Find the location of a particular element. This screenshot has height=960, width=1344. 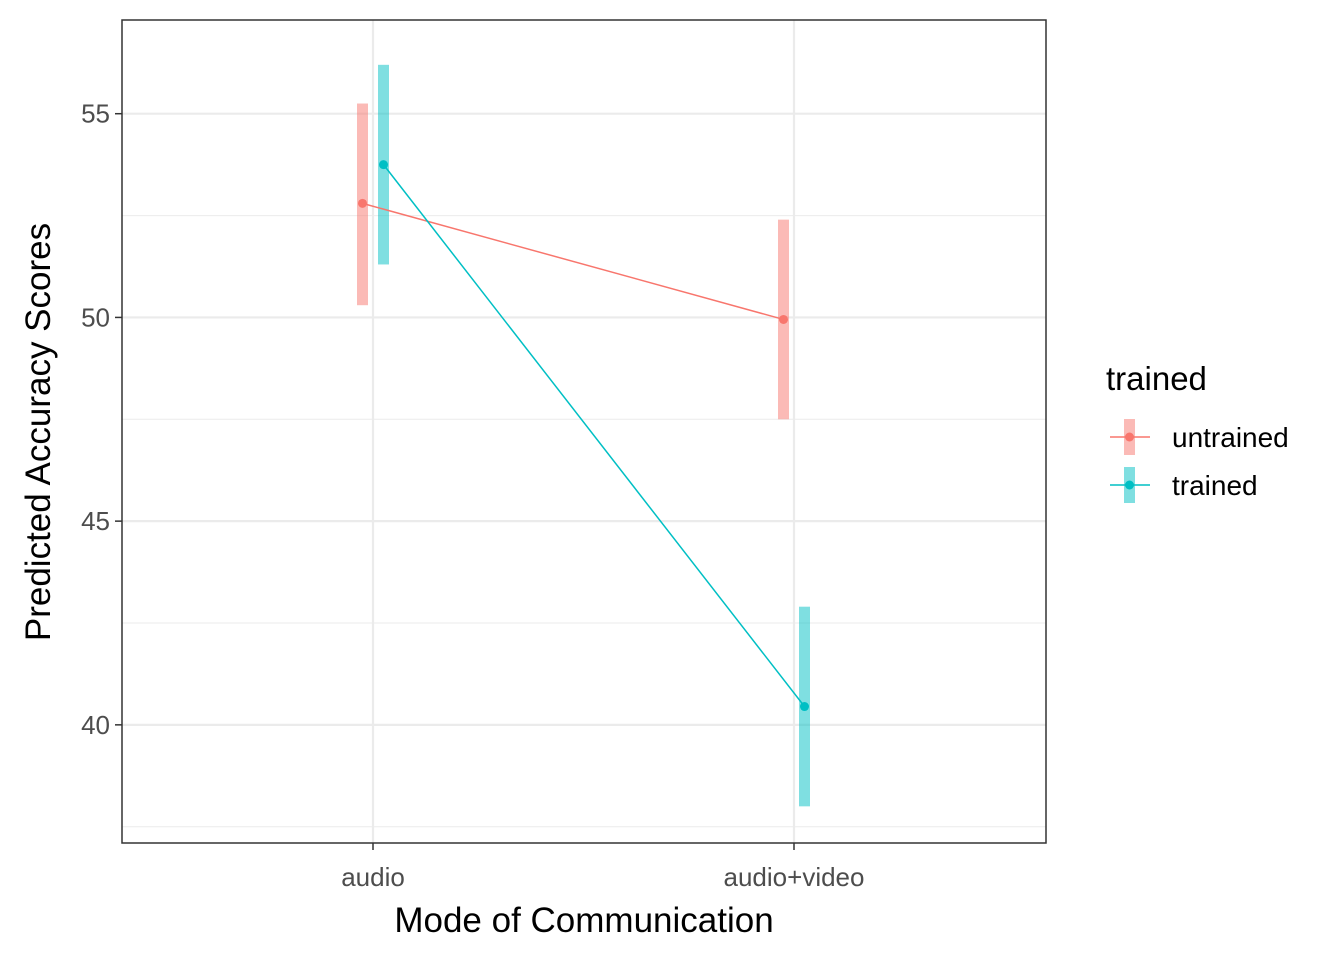

y-tick-label: 55 is located at coordinates (95, 114).